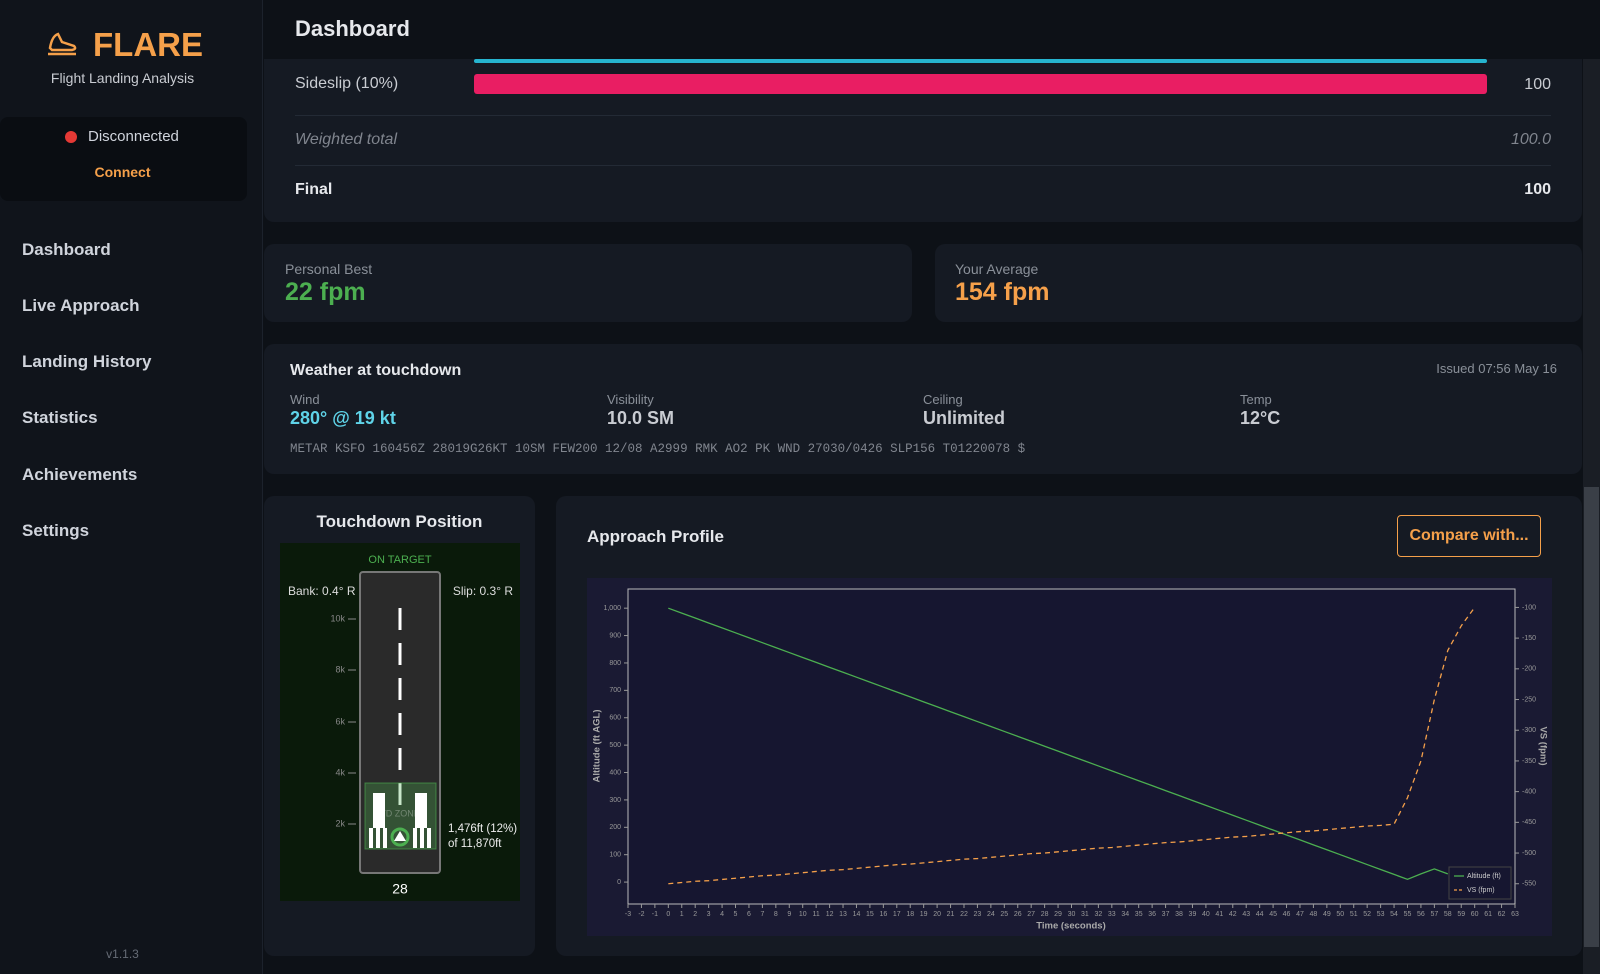  I want to click on x-tick-label: 63, so click(1515, 914).